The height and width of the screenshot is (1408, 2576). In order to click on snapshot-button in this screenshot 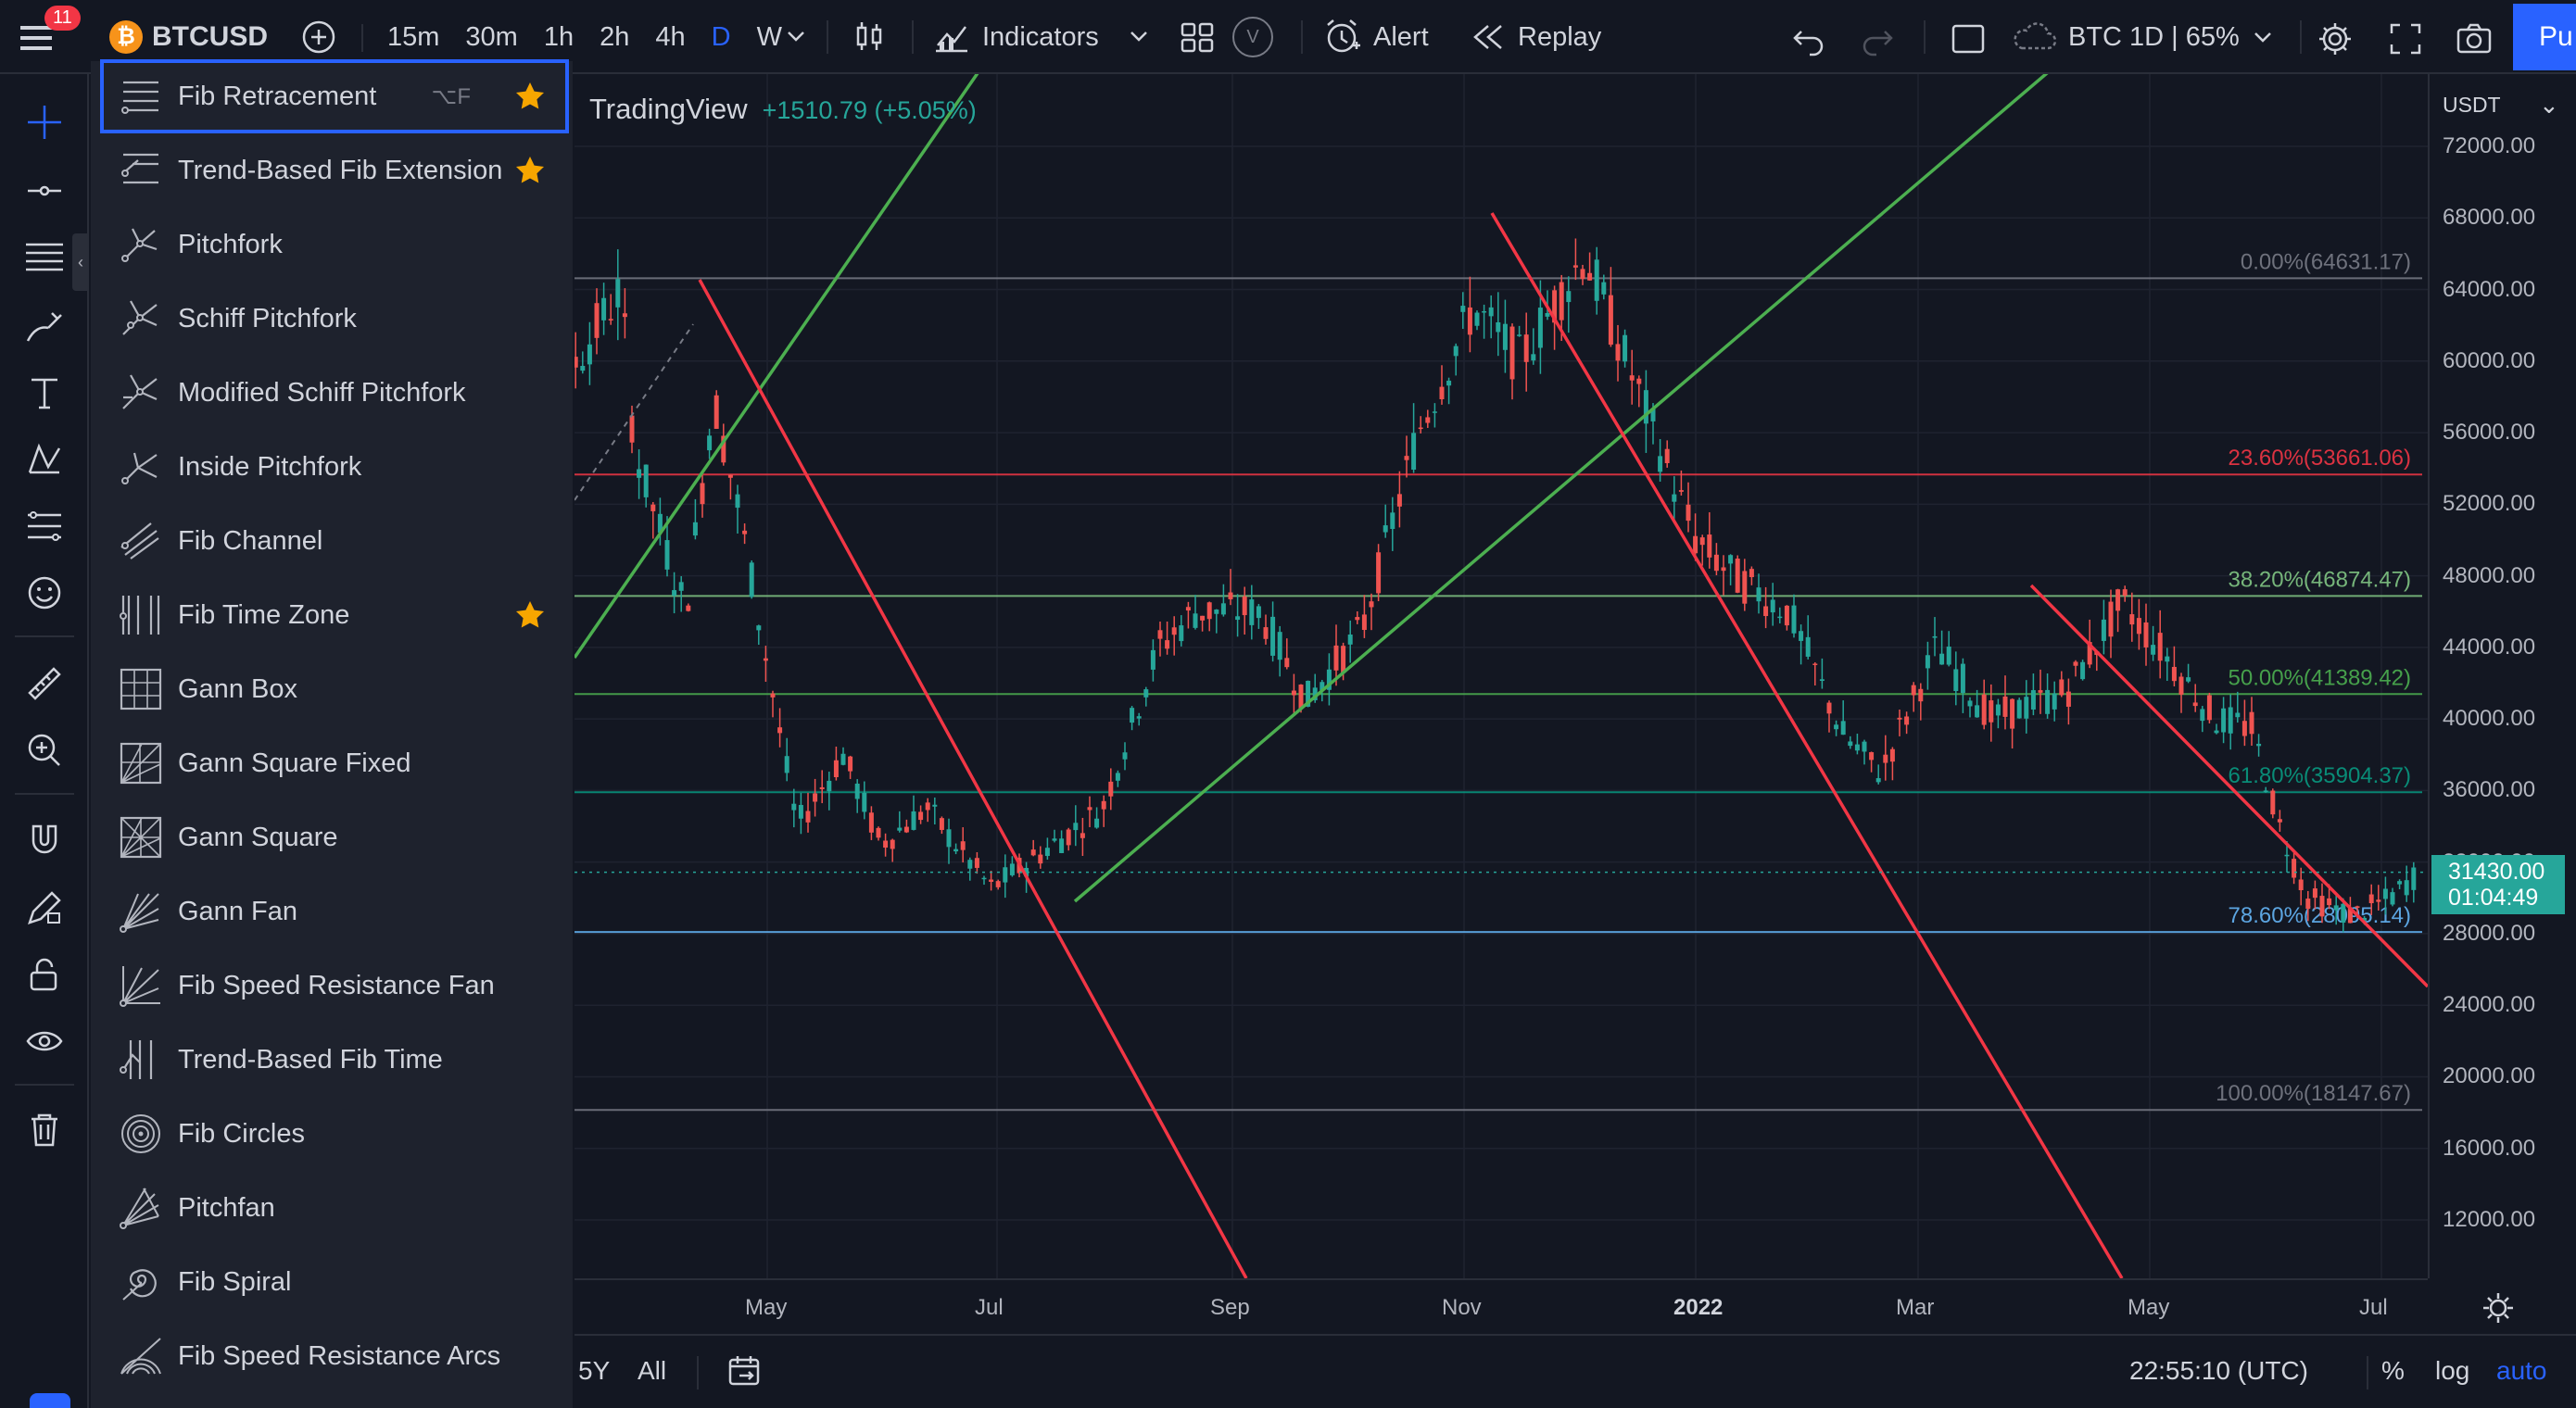, I will do `click(2474, 39)`.